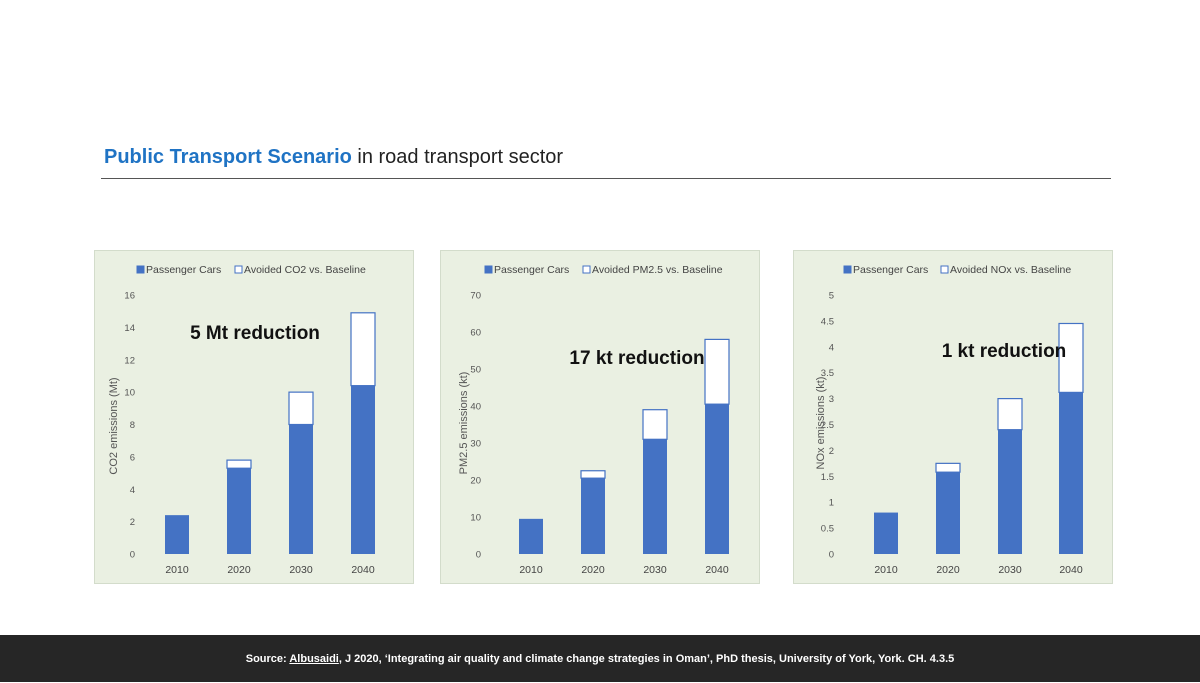 This screenshot has height=683, width=1200. What do you see at coordinates (475, 370) in the screenshot?
I see `y-tick-label: 50` at bounding box center [475, 370].